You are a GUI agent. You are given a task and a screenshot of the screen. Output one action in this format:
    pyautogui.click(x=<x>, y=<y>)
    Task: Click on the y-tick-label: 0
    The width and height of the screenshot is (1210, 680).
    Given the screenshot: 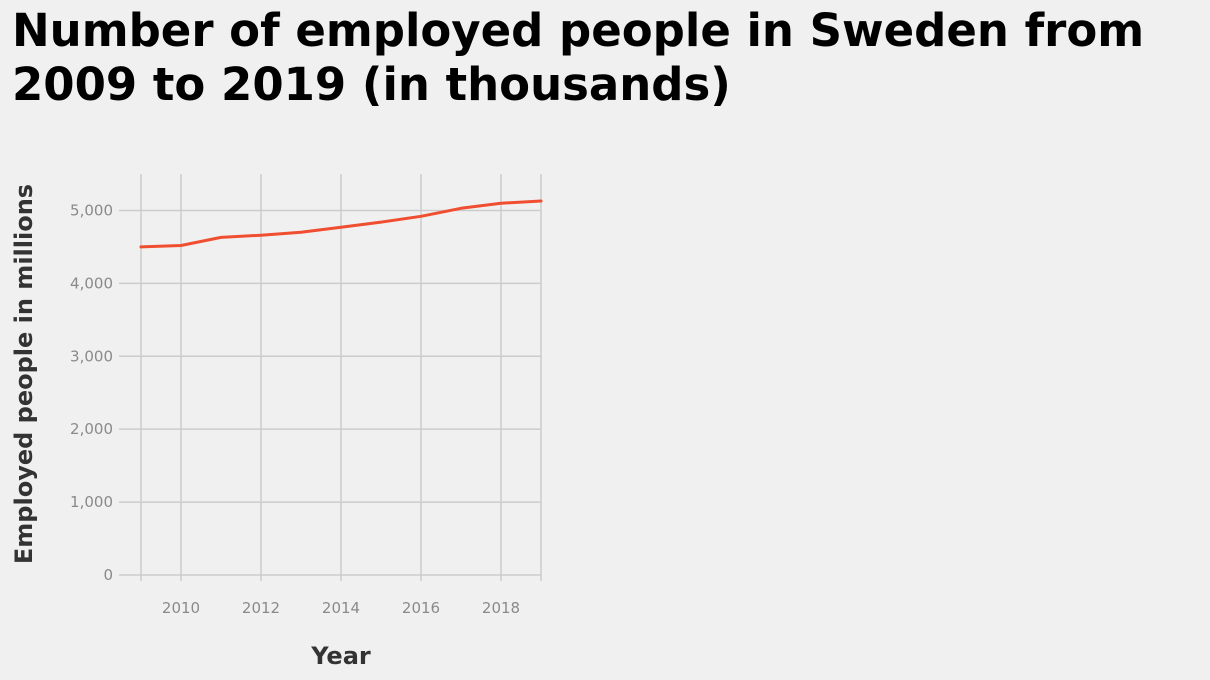 What is the action you would take?
    pyautogui.click(x=108, y=575)
    